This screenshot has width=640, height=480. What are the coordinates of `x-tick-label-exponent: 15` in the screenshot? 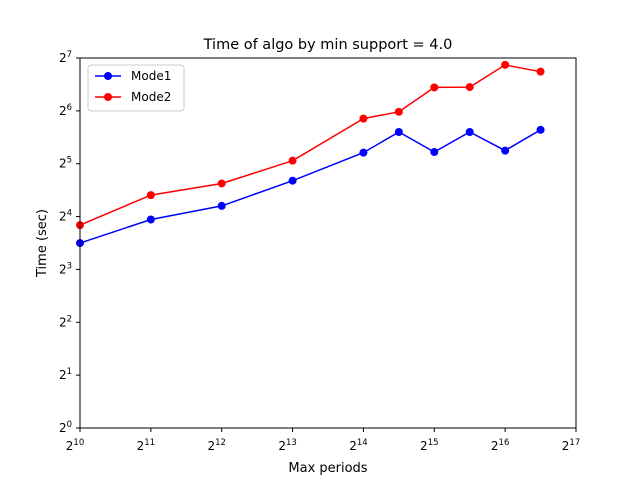 It's located at (433, 443).